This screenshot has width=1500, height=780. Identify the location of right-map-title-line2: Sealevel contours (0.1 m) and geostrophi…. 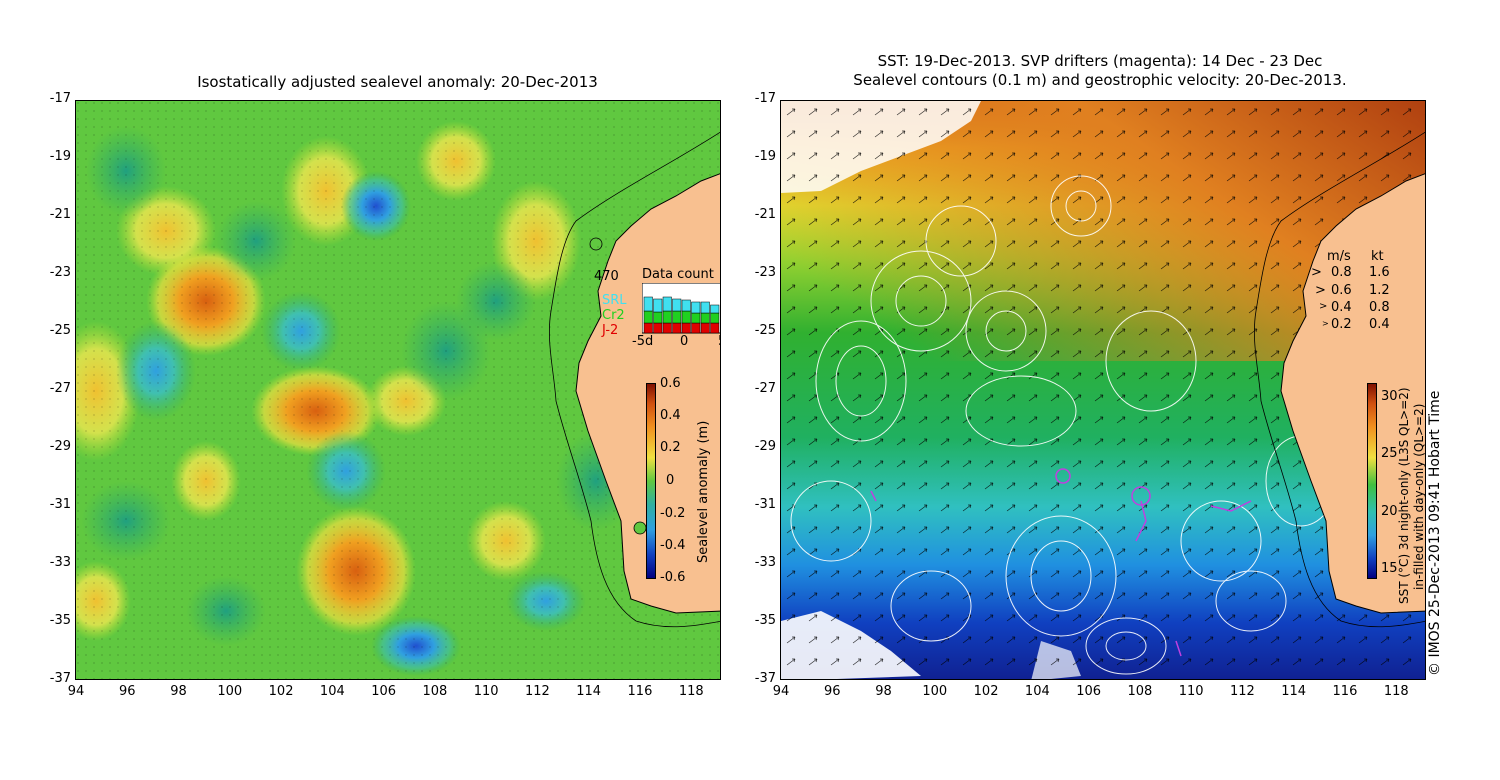
(1100, 80).